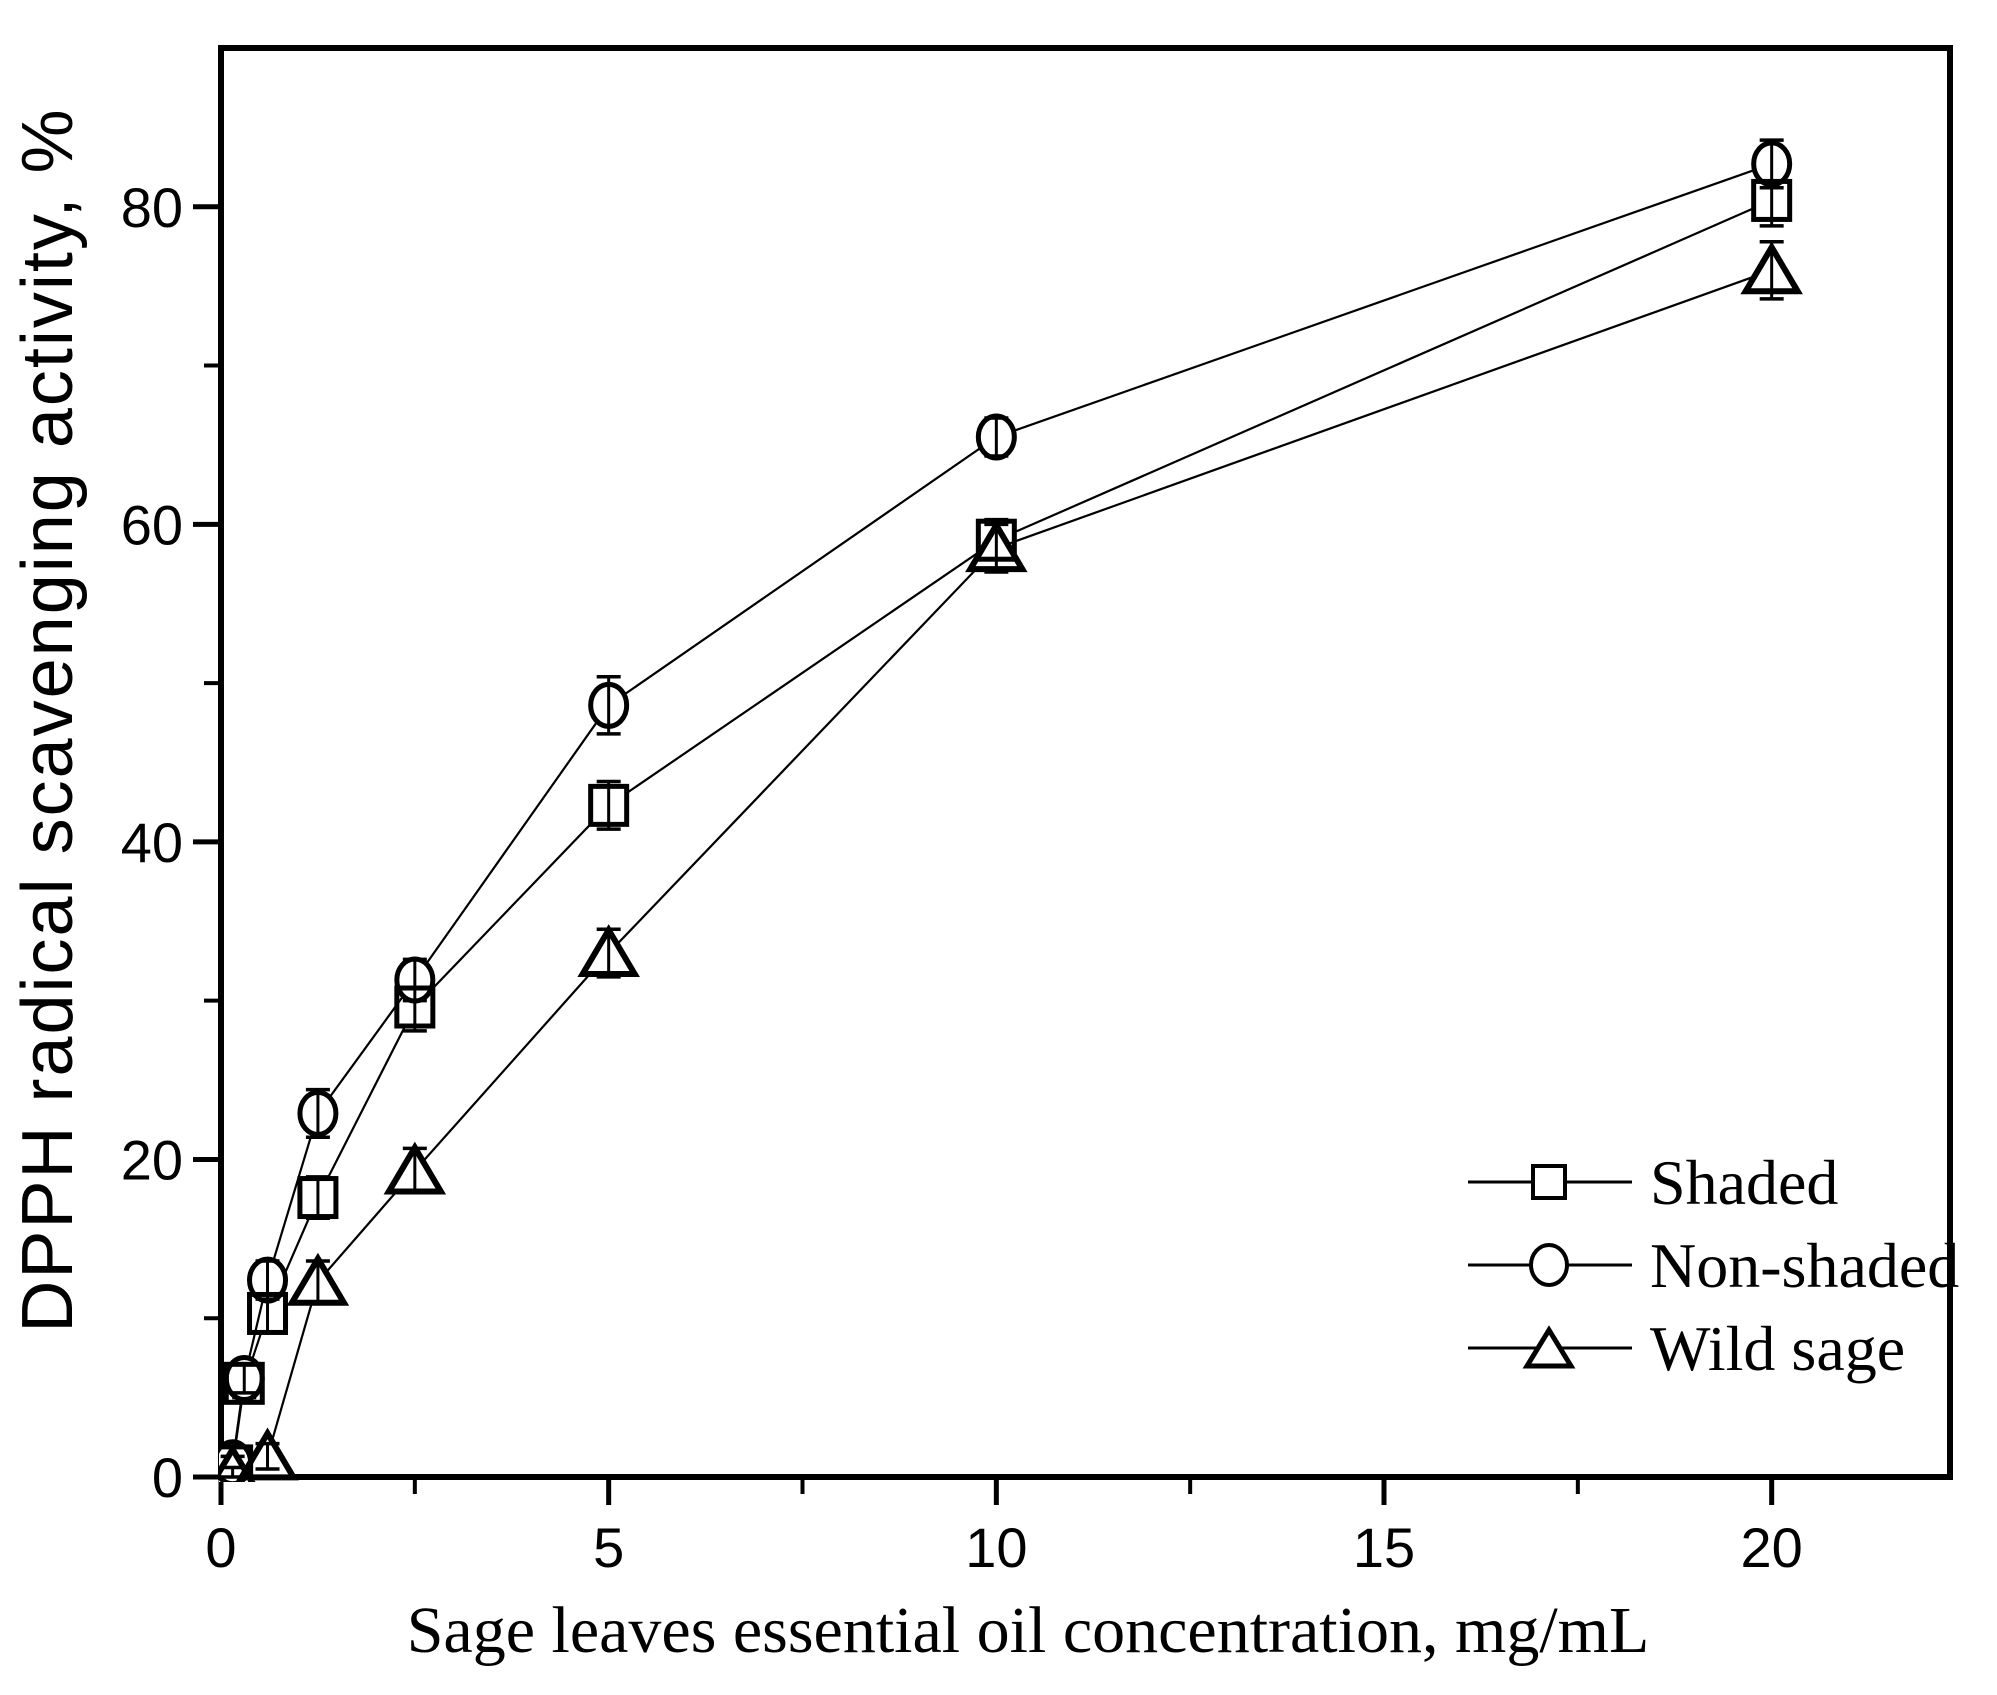 The height and width of the screenshot is (1695, 1997). I want to click on y-tick-label: 0, so click(167, 1477).